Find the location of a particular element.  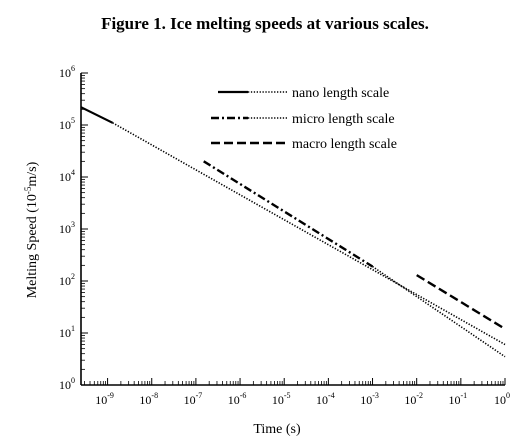

x-tick-label-1: 10⁻⁸ is located at coordinates (148, 399).